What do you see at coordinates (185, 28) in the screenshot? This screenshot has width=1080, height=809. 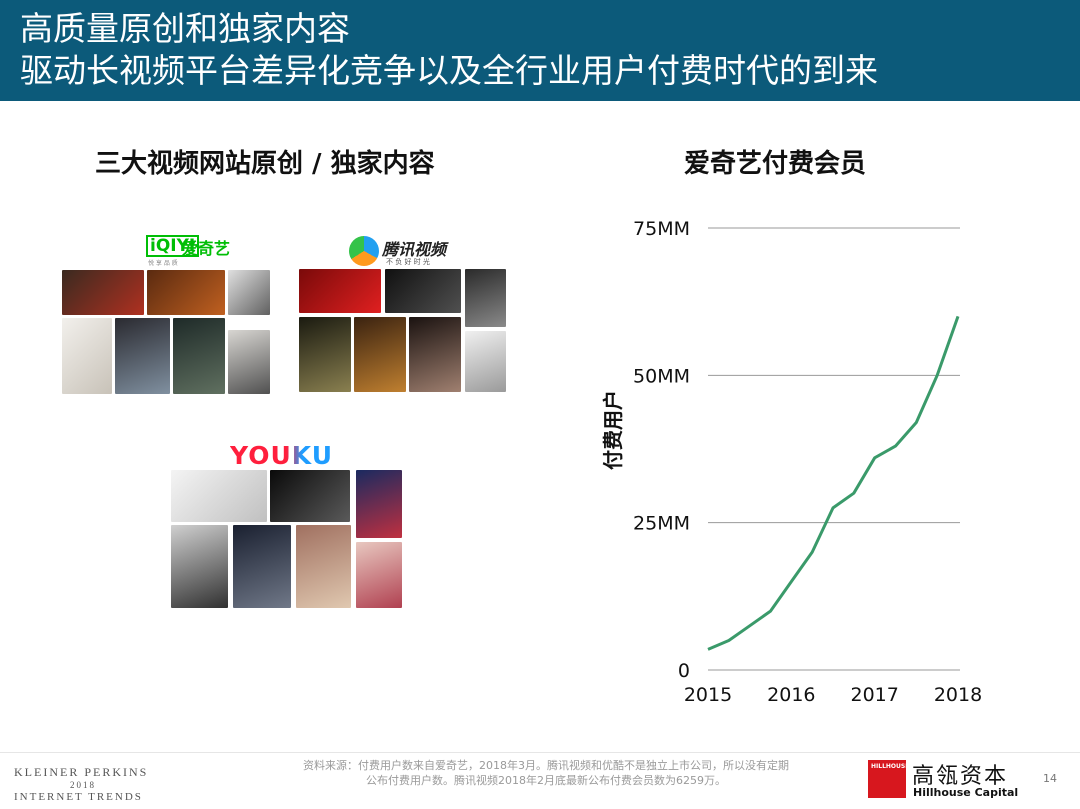 I see `header-title-line1: 高质量原创和独家内容` at bounding box center [185, 28].